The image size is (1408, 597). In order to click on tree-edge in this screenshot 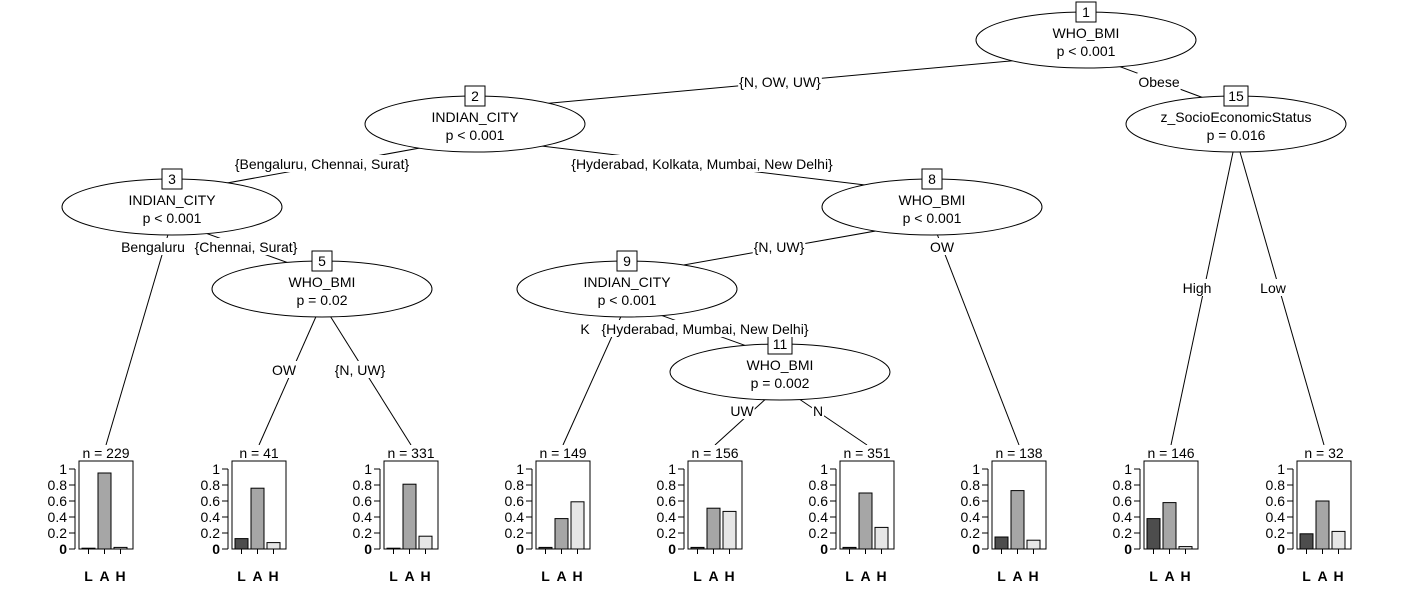, I will do `click(975, 333)`.